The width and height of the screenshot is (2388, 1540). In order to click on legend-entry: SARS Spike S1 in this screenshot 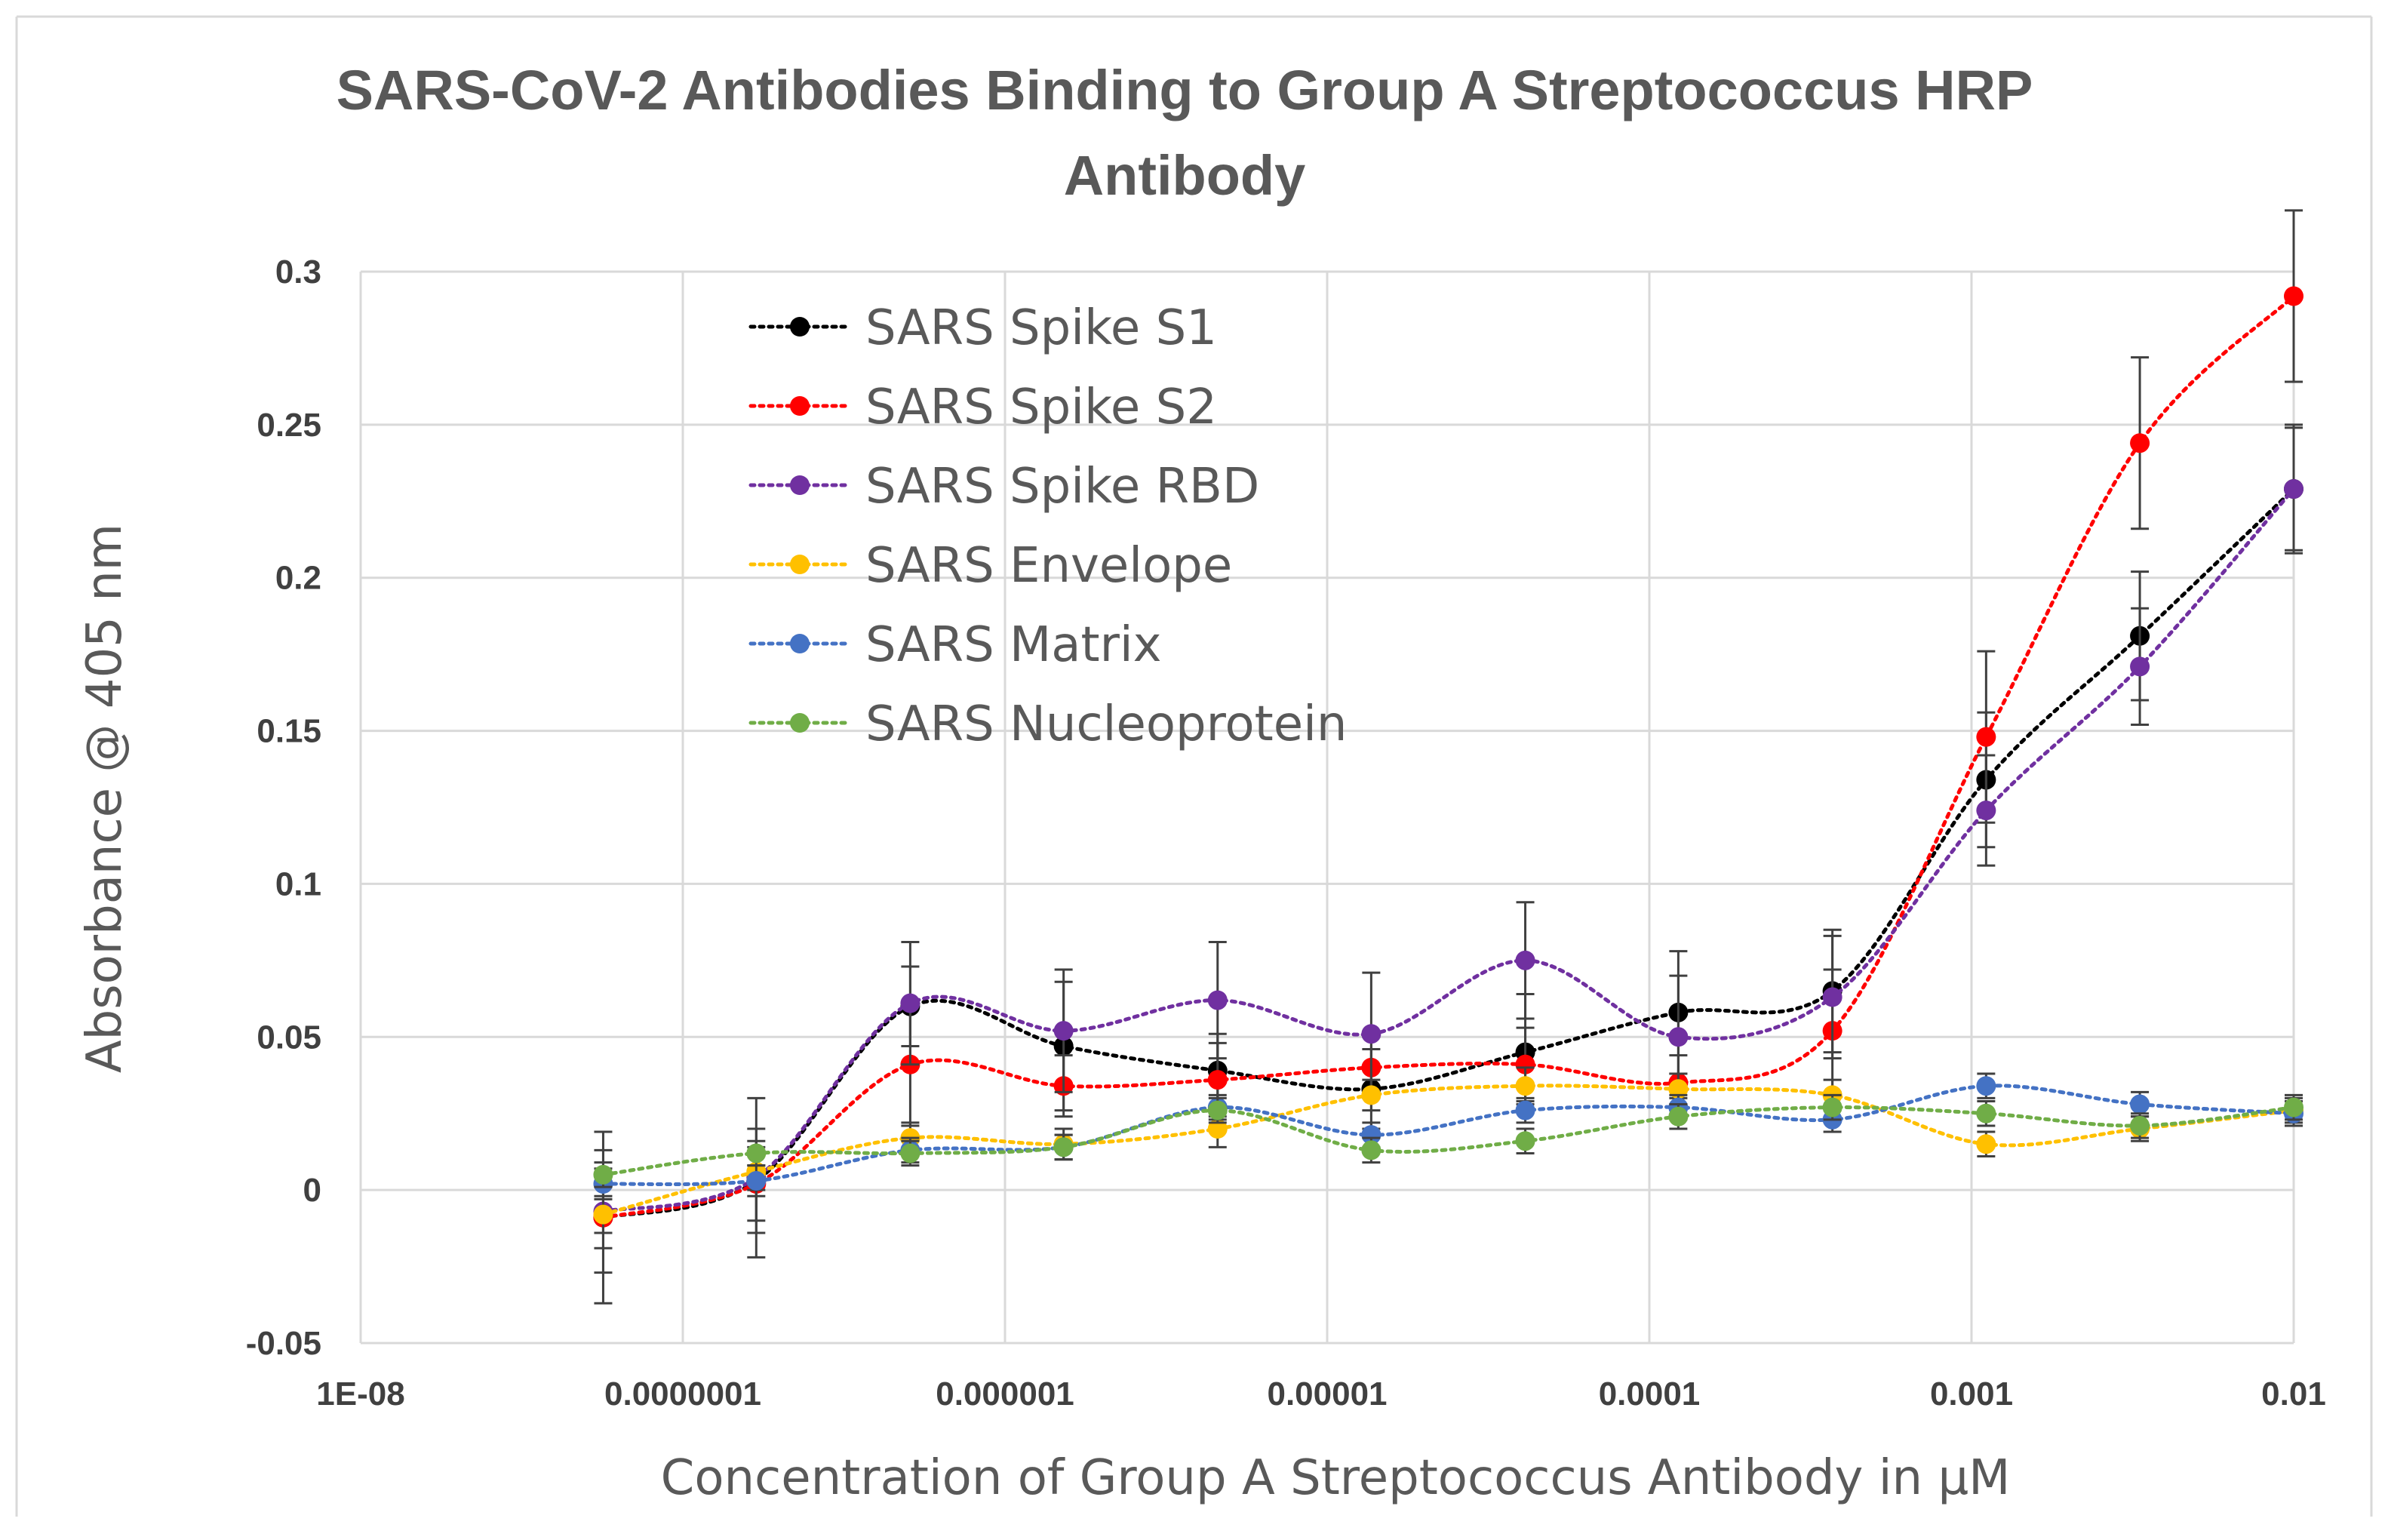, I will do `click(982, 328)`.